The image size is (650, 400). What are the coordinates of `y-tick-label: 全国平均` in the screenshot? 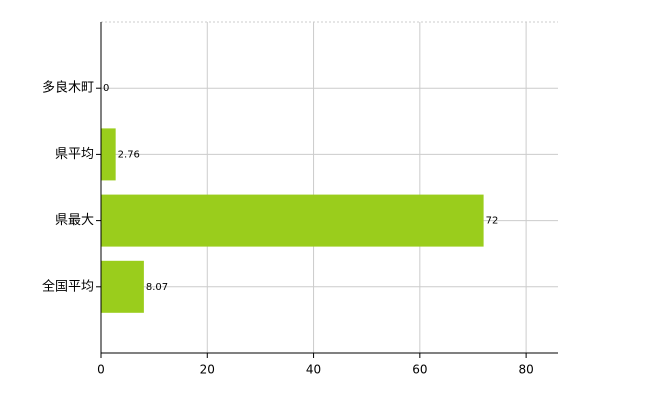 It's located at (68, 286).